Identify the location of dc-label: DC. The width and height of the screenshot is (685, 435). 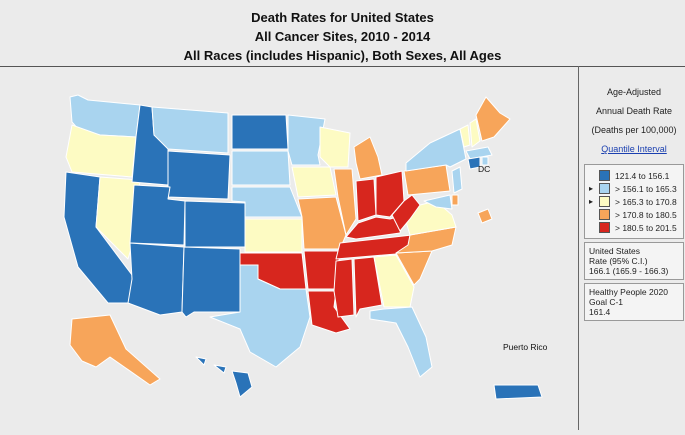
(484, 169).